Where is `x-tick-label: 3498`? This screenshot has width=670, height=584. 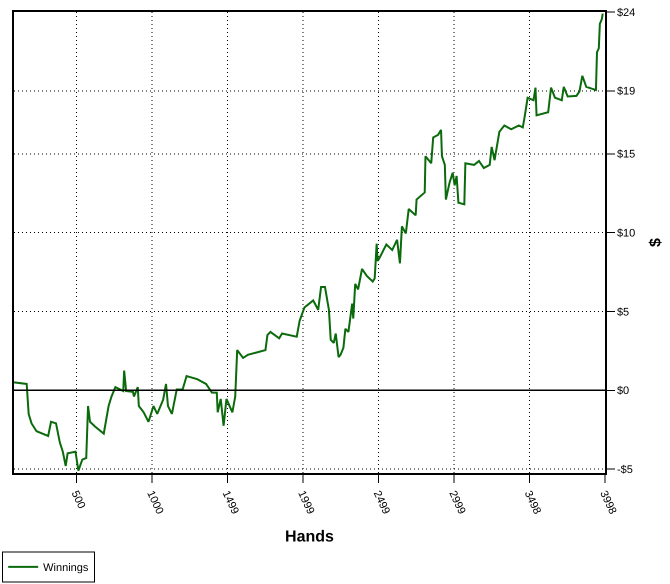
x-tick-label: 3498 is located at coordinates (532, 502).